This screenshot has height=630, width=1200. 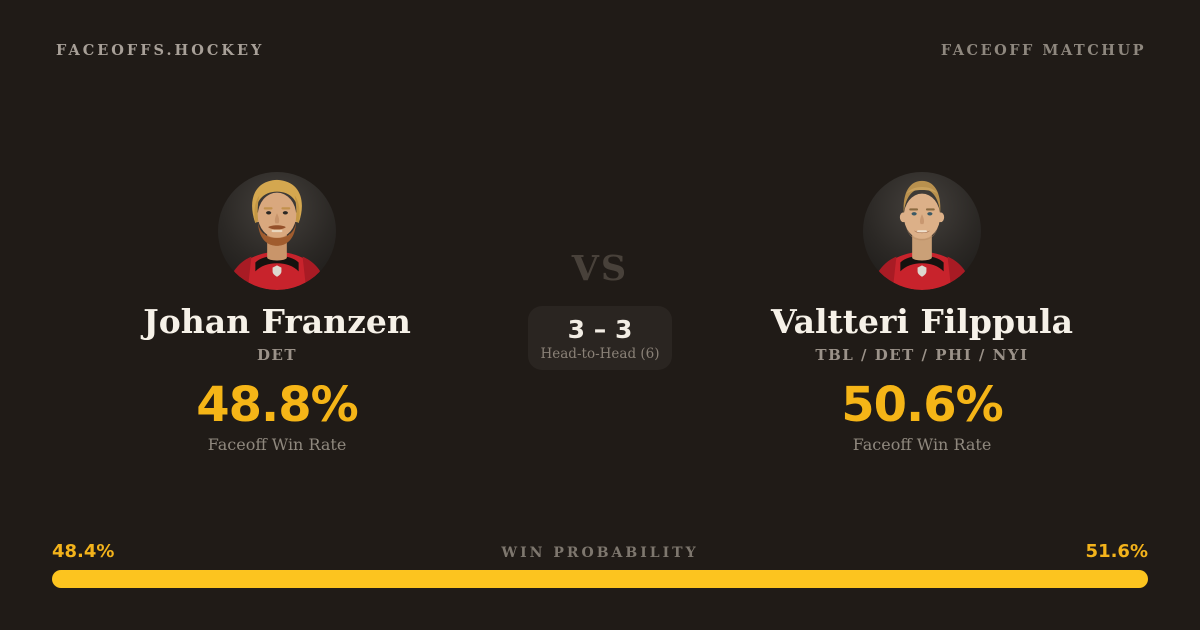 What do you see at coordinates (600, 329) in the screenshot?
I see `head-to-head-score: 3 – 3` at bounding box center [600, 329].